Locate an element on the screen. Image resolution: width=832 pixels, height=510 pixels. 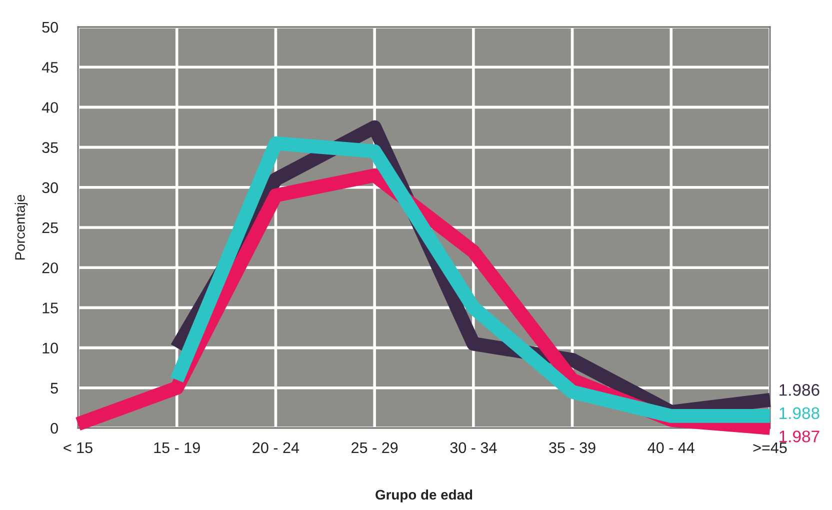
y-tick-label: 15 is located at coordinates (50, 308).